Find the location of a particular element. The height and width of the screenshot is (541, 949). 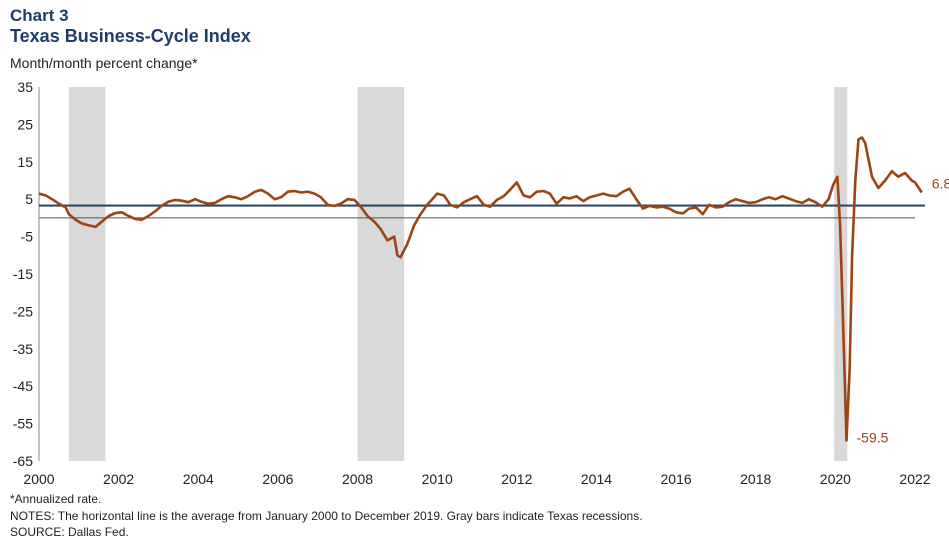

y-tick-label: -35 is located at coordinates (23, 349).